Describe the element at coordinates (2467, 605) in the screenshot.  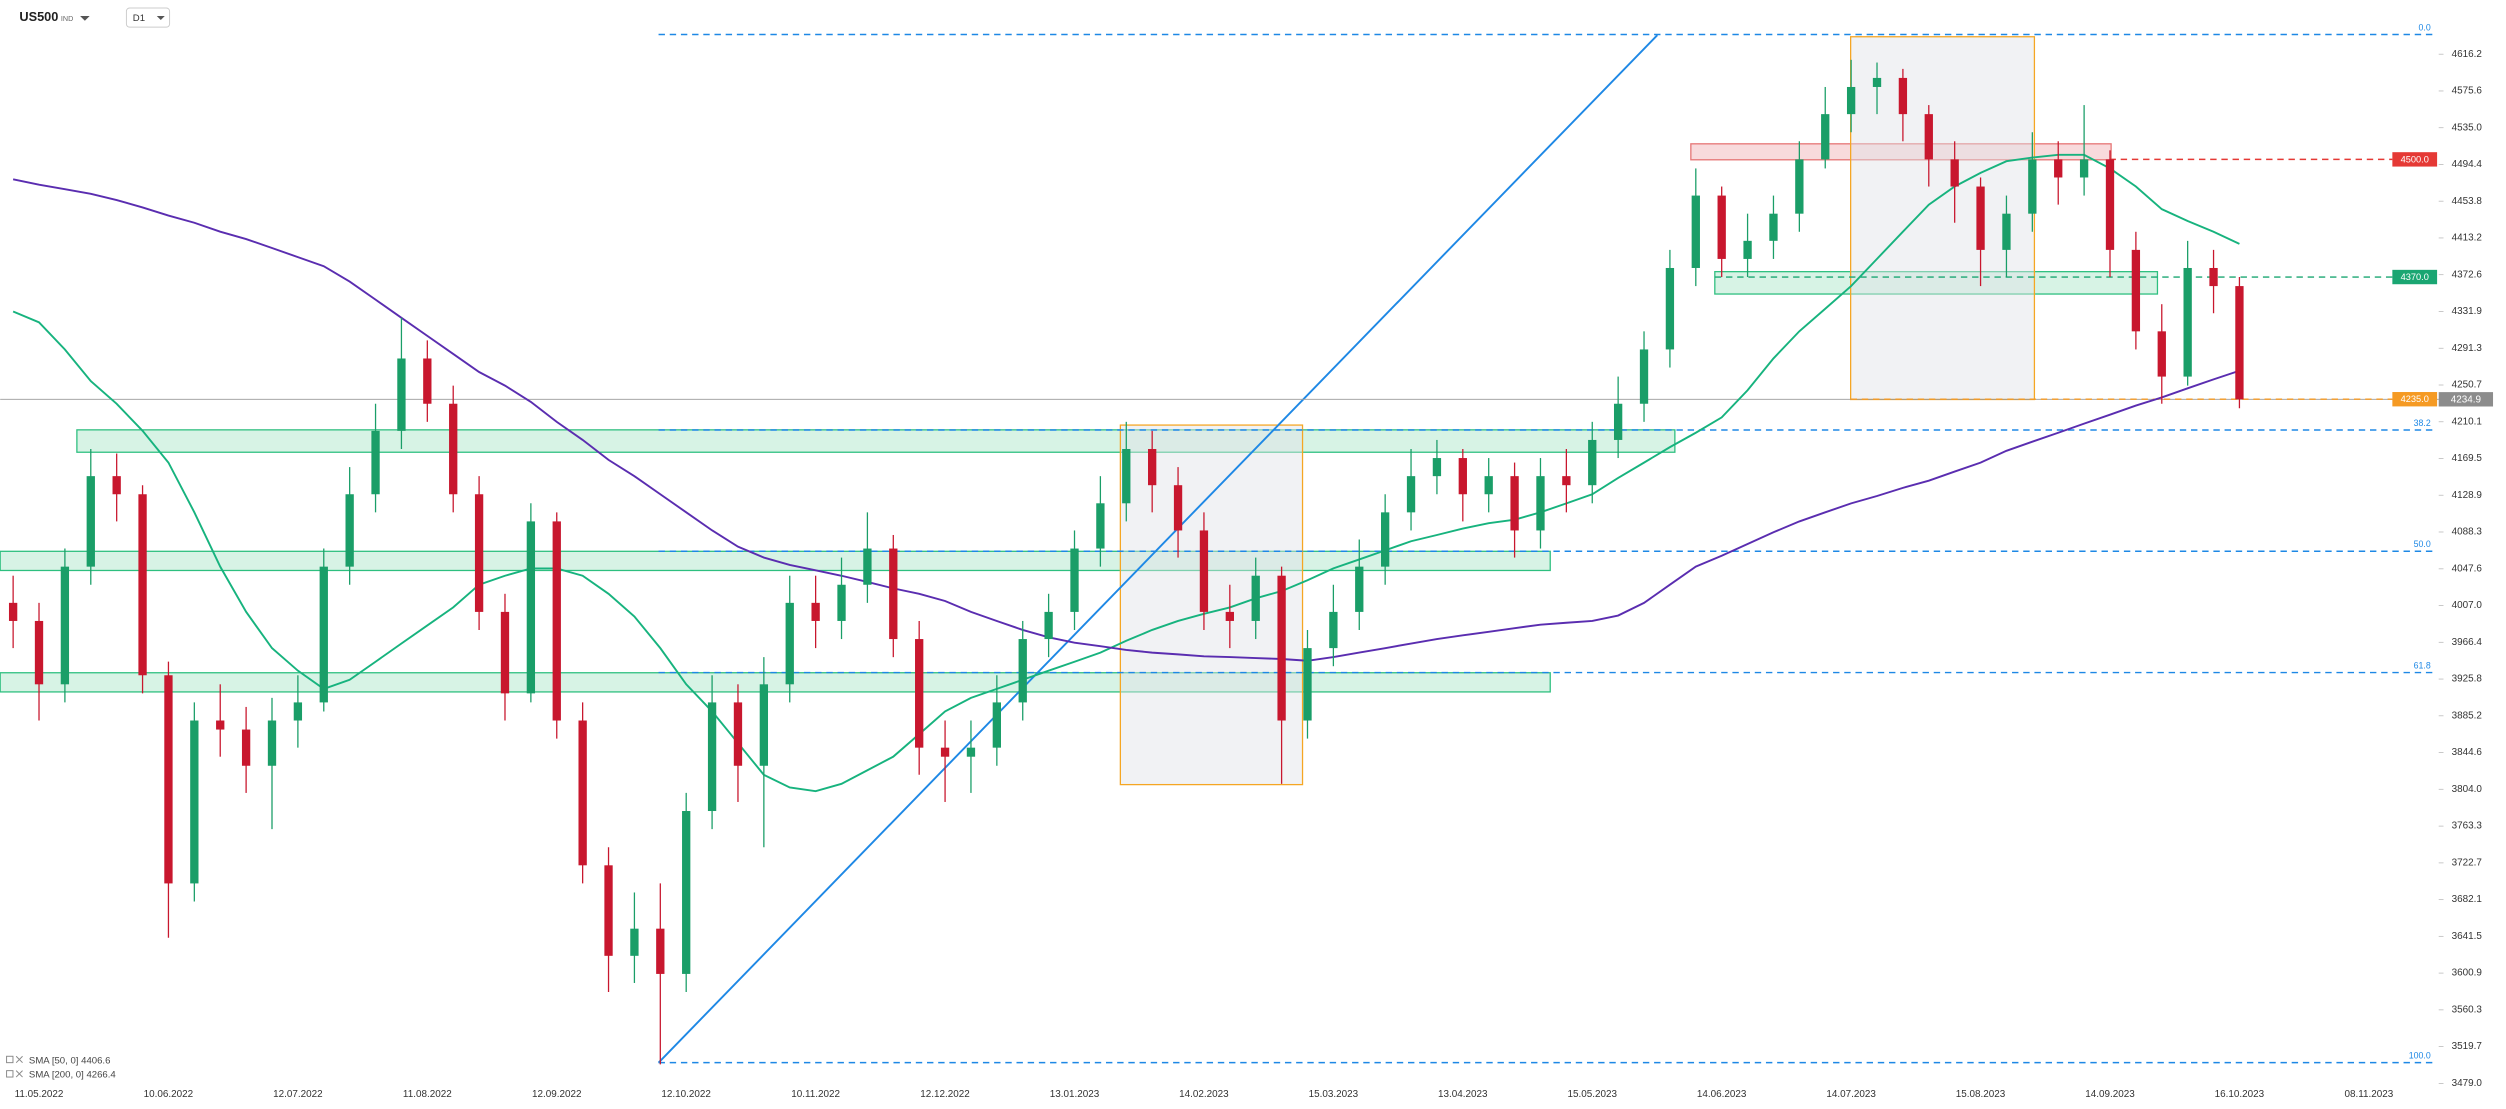
I see `y-tick-label: 4007.0` at that location.